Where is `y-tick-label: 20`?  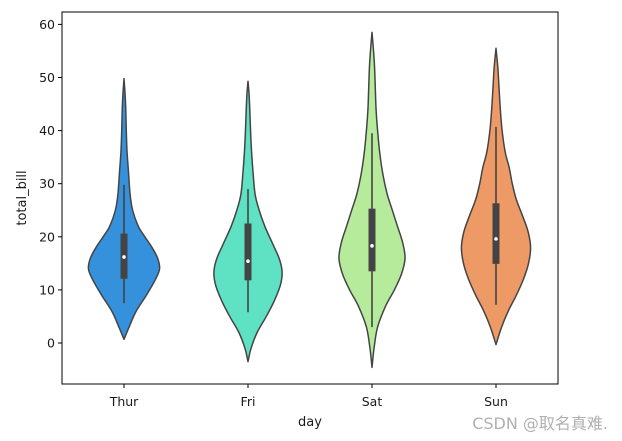
y-tick-label: 20 is located at coordinates (47, 236).